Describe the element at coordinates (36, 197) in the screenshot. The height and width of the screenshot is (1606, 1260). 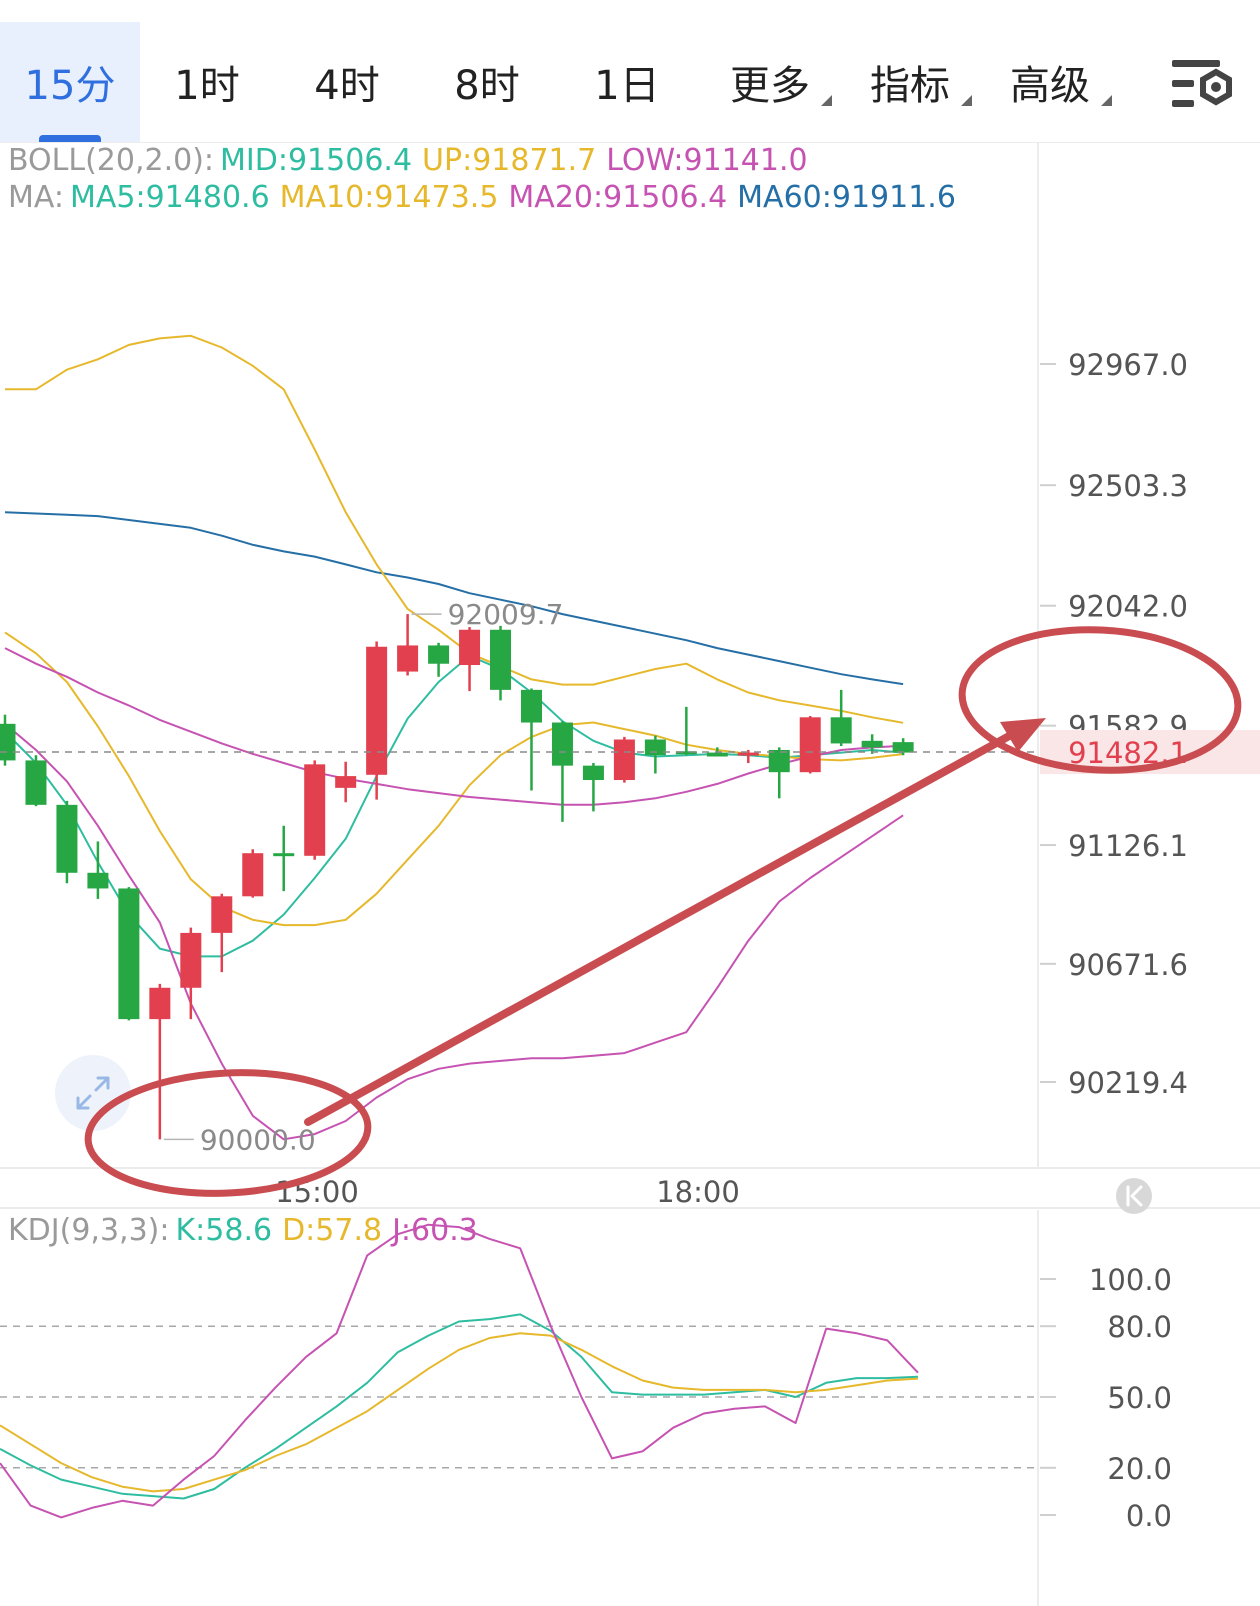
I see `ma-name: MA:` at that location.